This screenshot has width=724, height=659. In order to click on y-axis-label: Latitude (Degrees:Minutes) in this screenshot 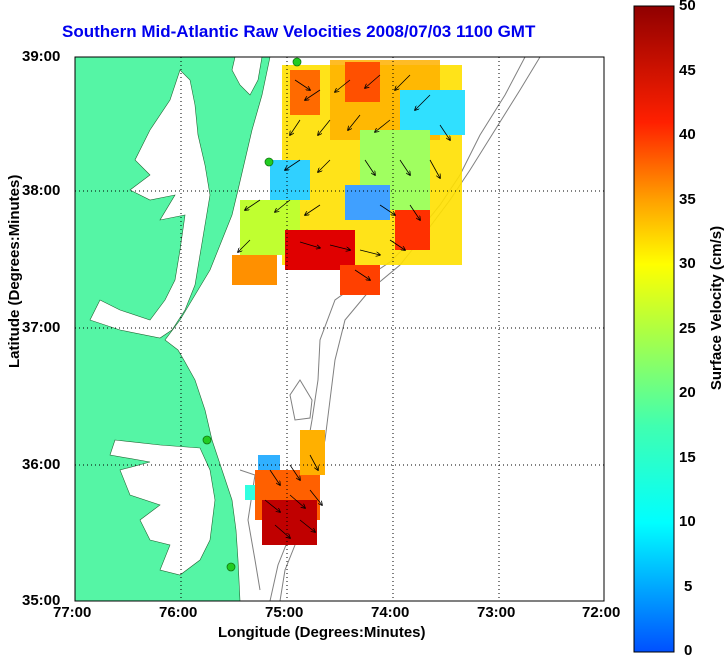, I will do `click(14, 271)`.